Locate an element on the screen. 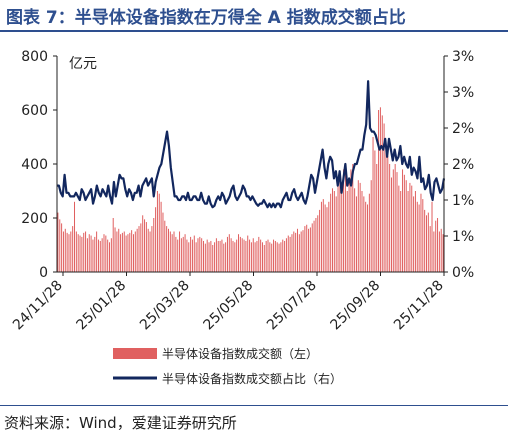 Image resolution: width=508 pixels, height=438 pixels. legend-line-label: 半导体设备指数成交额占比（右） is located at coordinates (252, 378).